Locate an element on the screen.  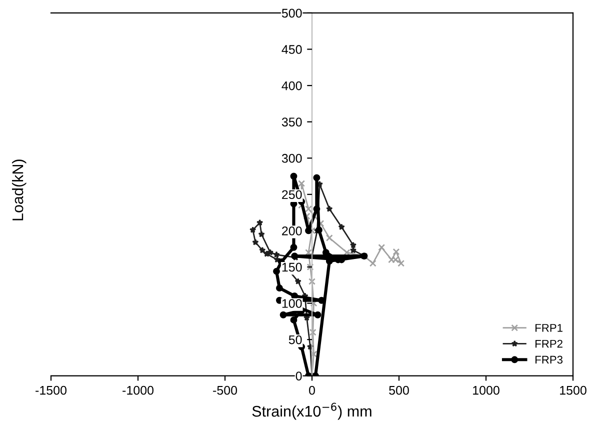
y-tick-label: 50 is located at coordinates (295, 339).